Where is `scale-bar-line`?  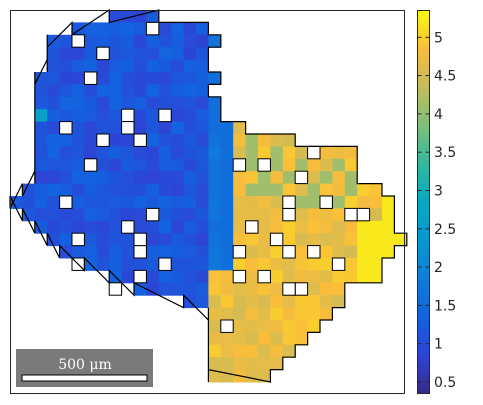
scale-bar-line is located at coordinates (84, 378).